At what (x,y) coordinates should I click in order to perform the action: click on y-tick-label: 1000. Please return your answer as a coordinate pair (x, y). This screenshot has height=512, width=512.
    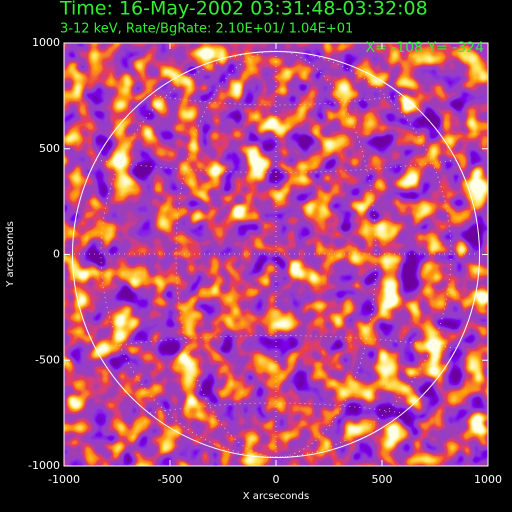
    Looking at the image, I should click on (46, 42).